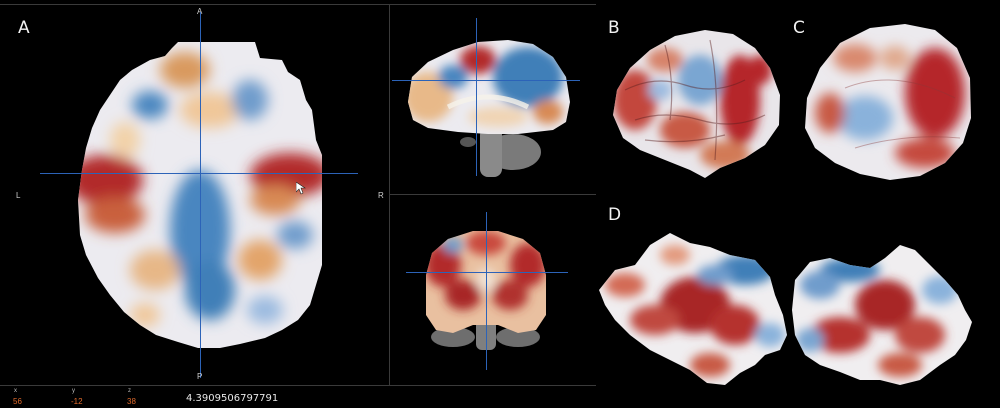 The image size is (1000, 408). I want to click on coord-x-label: x, so click(15, 391).